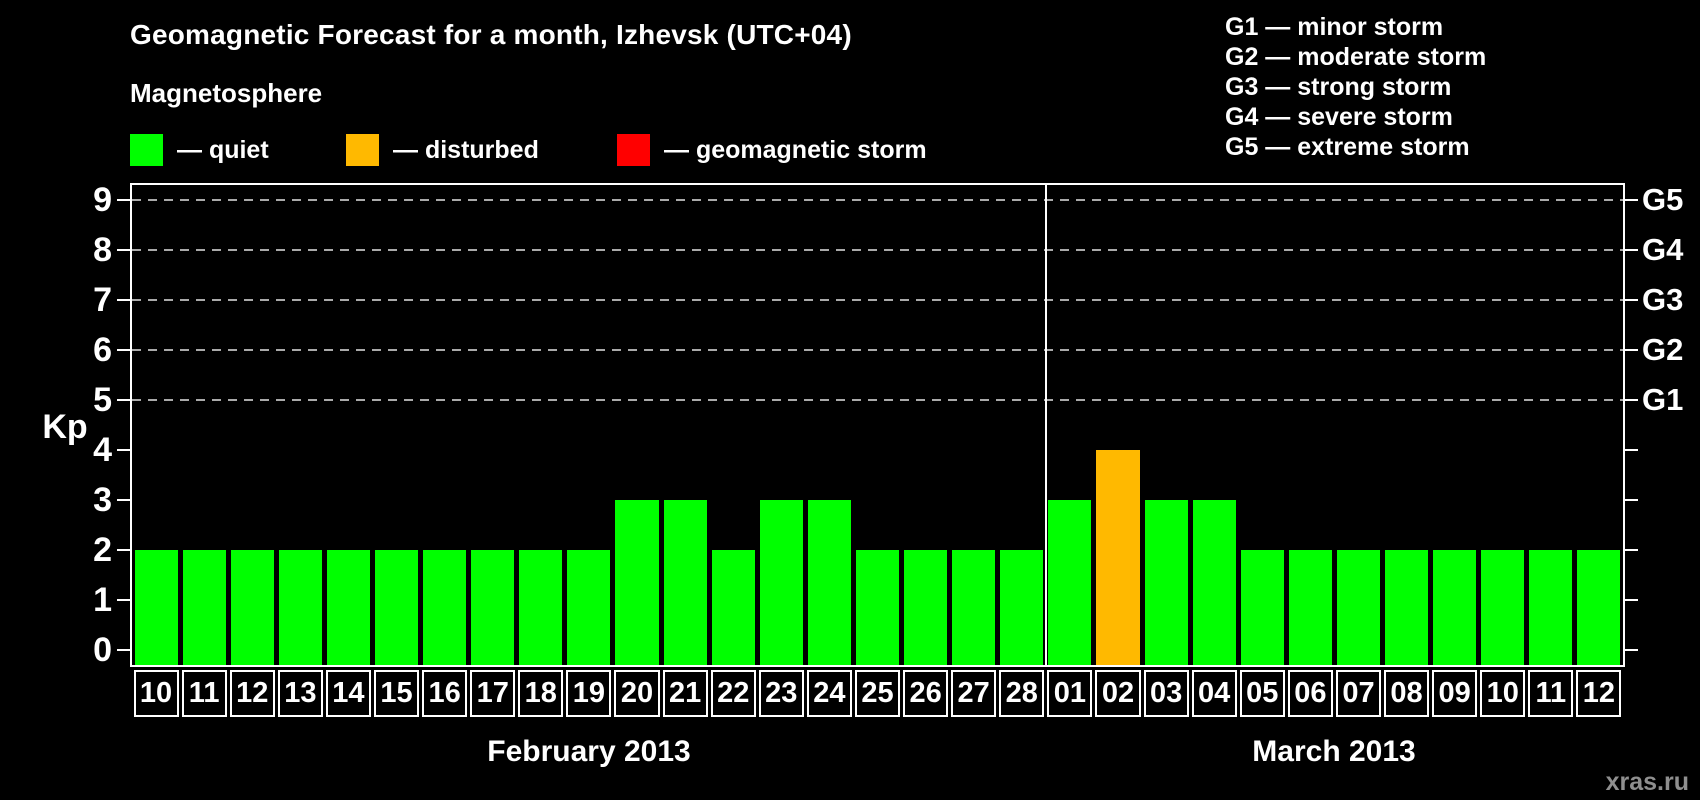 The width and height of the screenshot is (1700, 800). What do you see at coordinates (102, 300) in the screenshot?
I see `y-tick-label: 7` at bounding box center [102, 300].